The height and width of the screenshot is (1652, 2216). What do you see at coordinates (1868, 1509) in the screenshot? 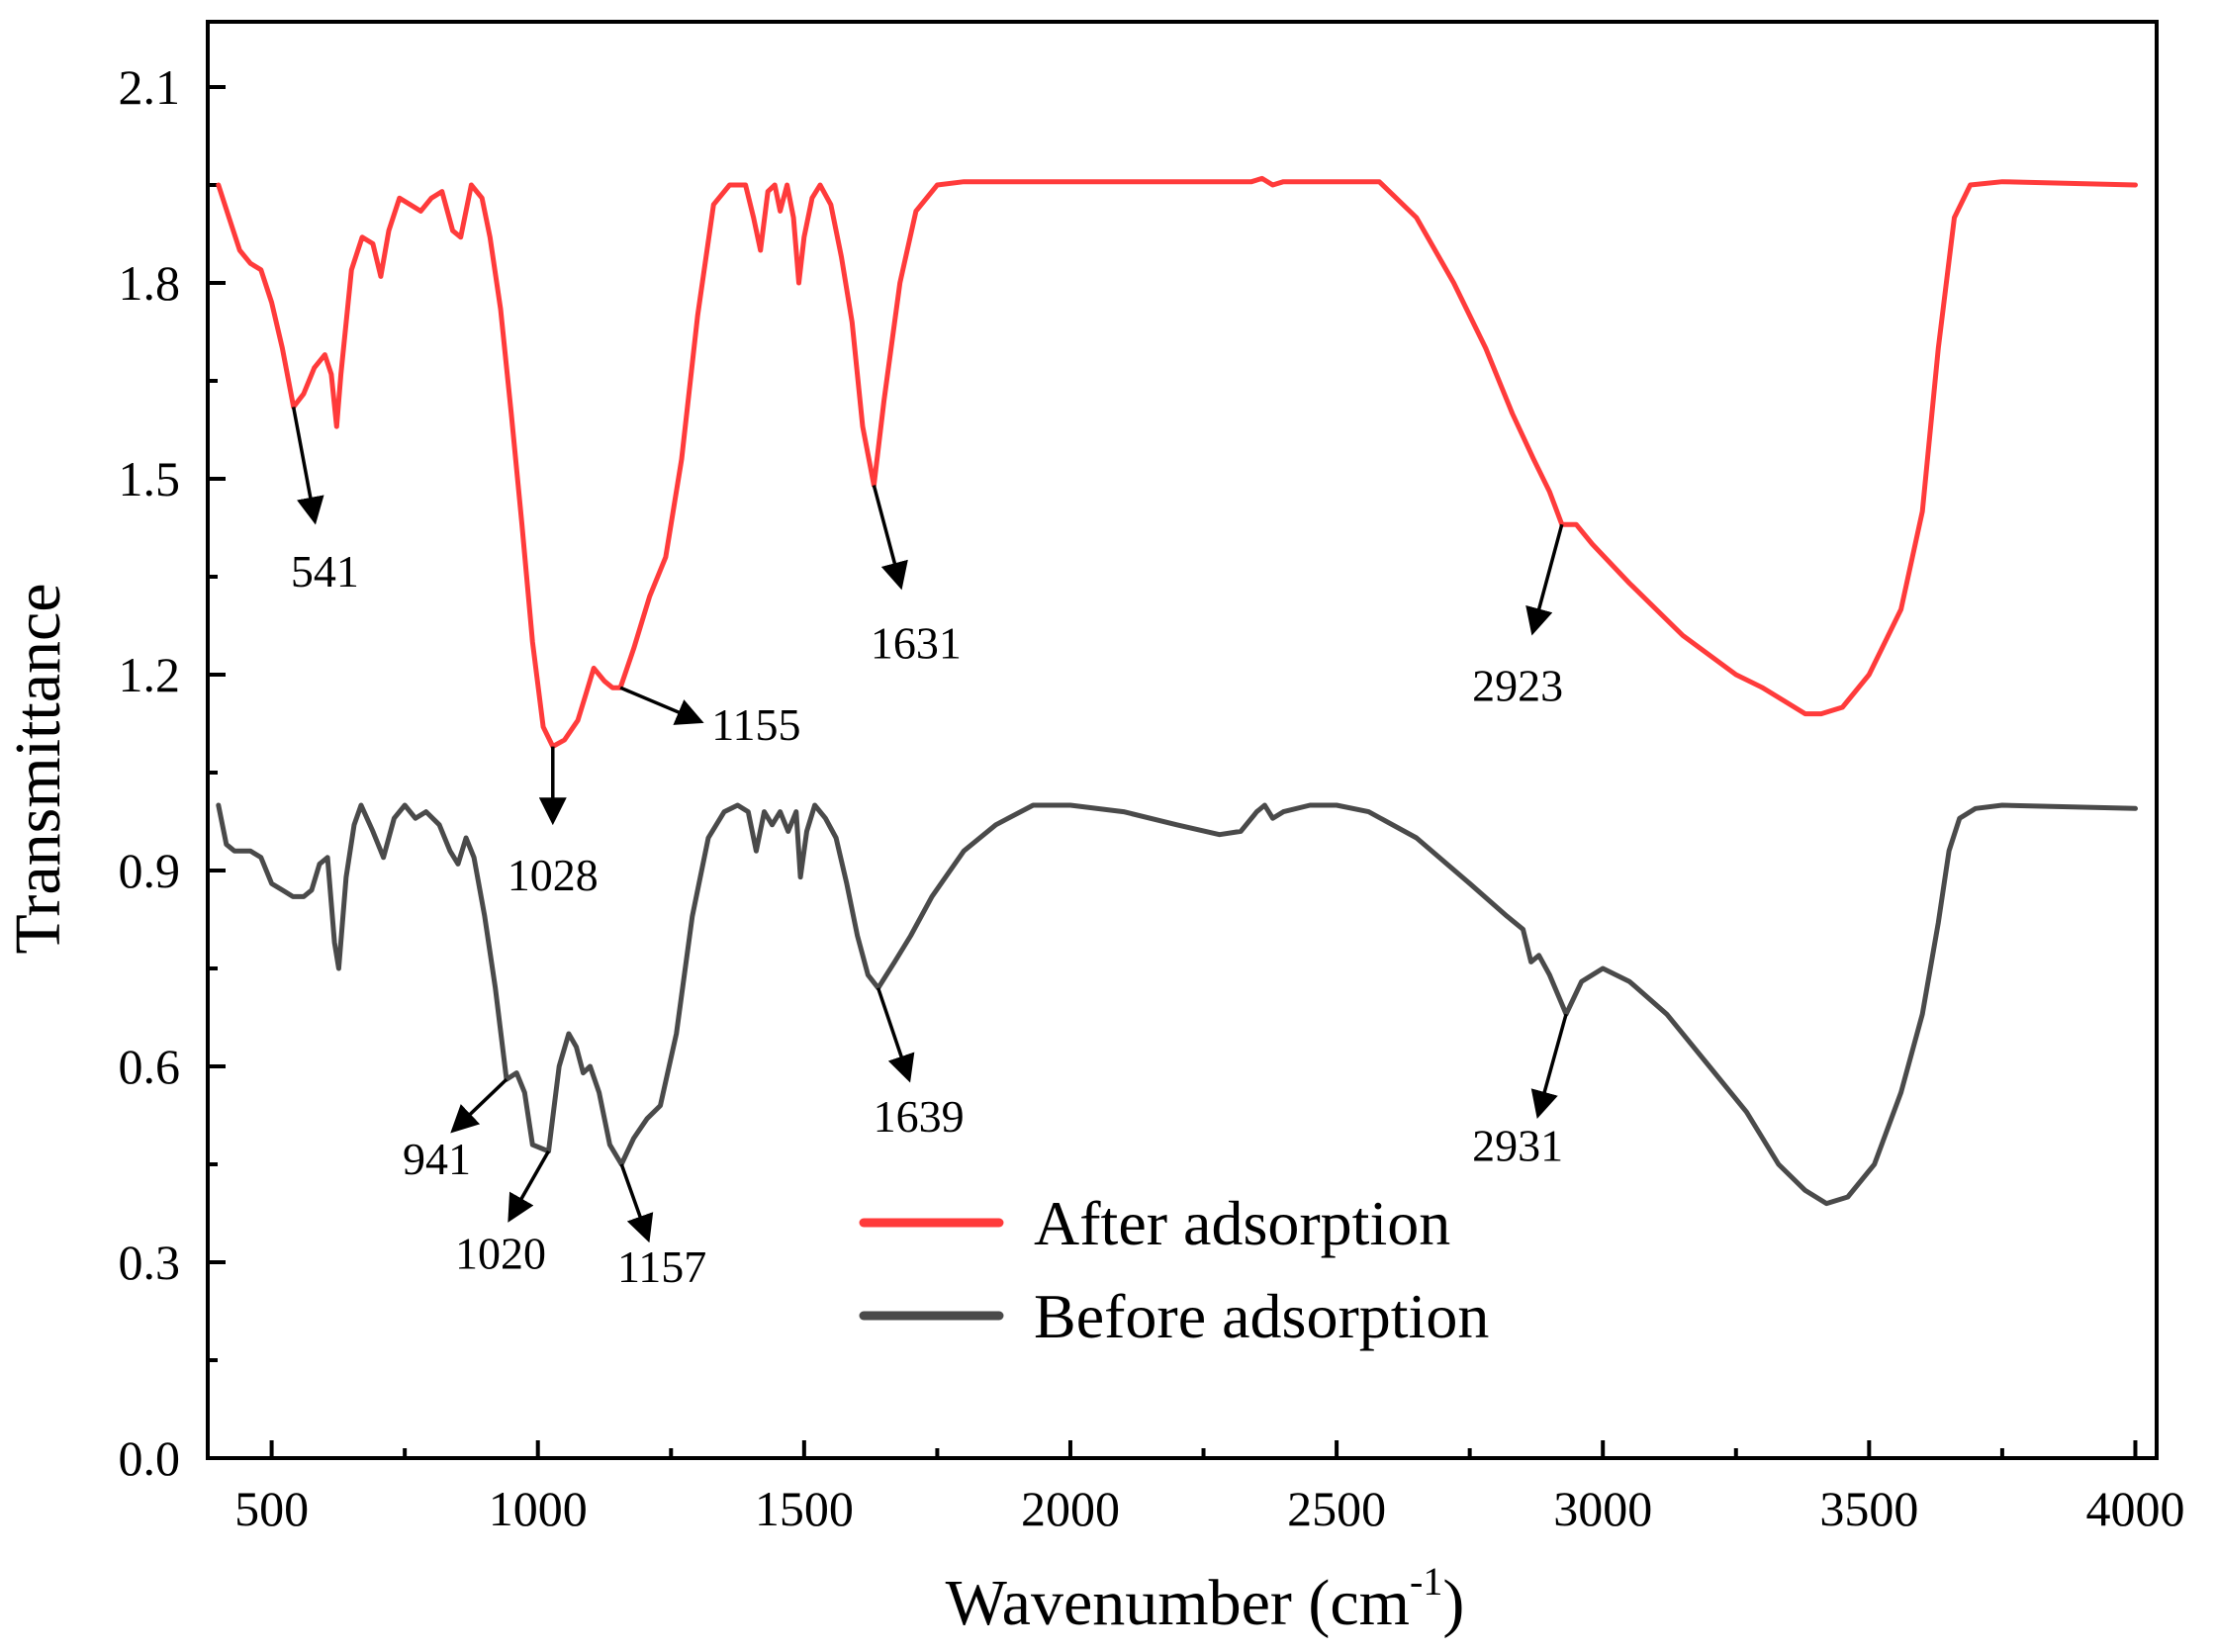
I see `x-tick-label: 3500` at bounding box center [1868, 1509].